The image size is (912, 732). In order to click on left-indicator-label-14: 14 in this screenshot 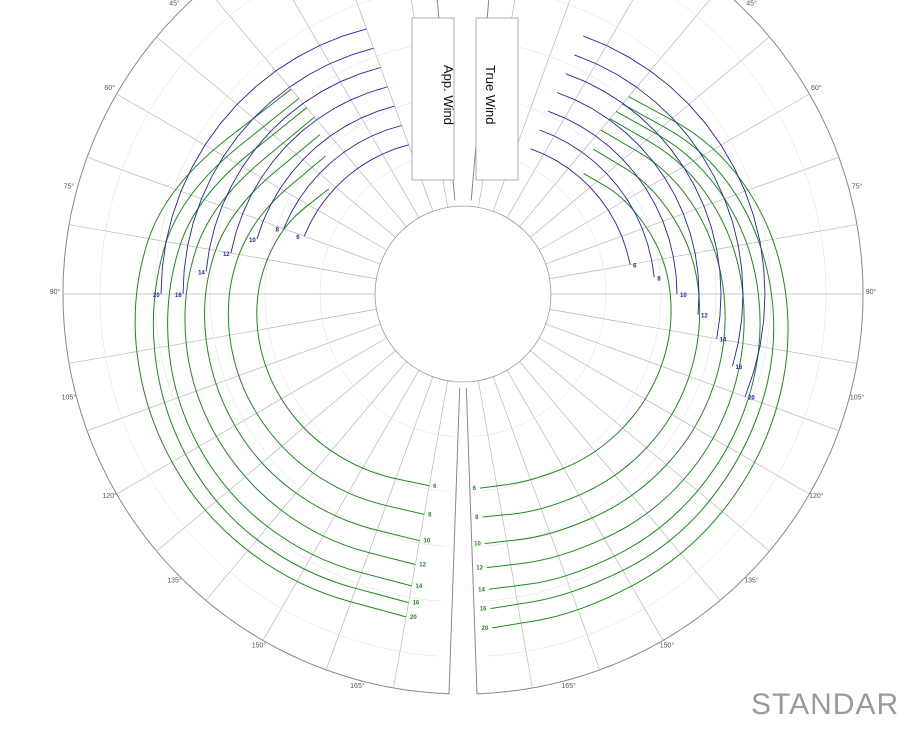, I will do `click(201, 274)`.